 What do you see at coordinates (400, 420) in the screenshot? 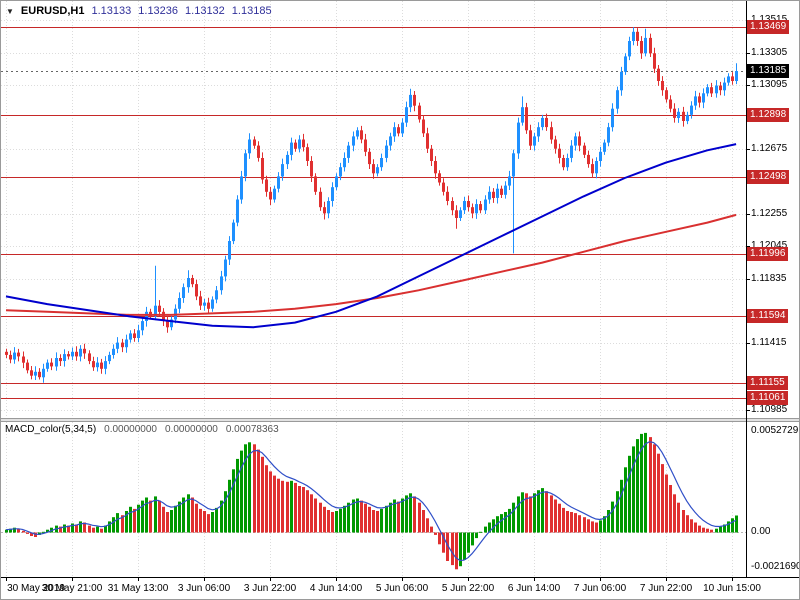
I see `pane-splitter` at bounding box center [400, 420].